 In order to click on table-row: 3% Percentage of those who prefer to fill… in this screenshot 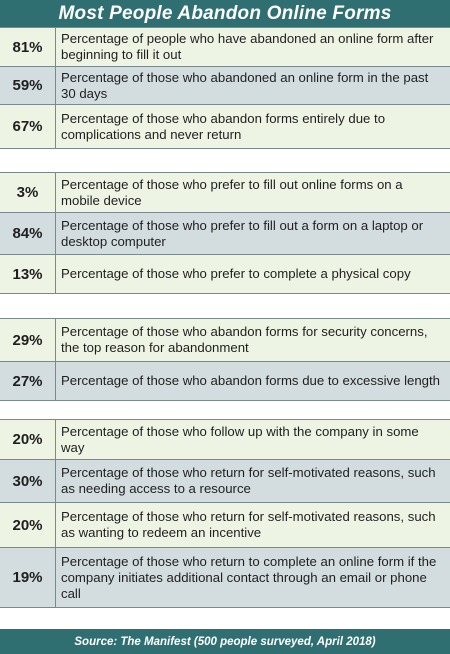, I will do `click(225, 193)`.